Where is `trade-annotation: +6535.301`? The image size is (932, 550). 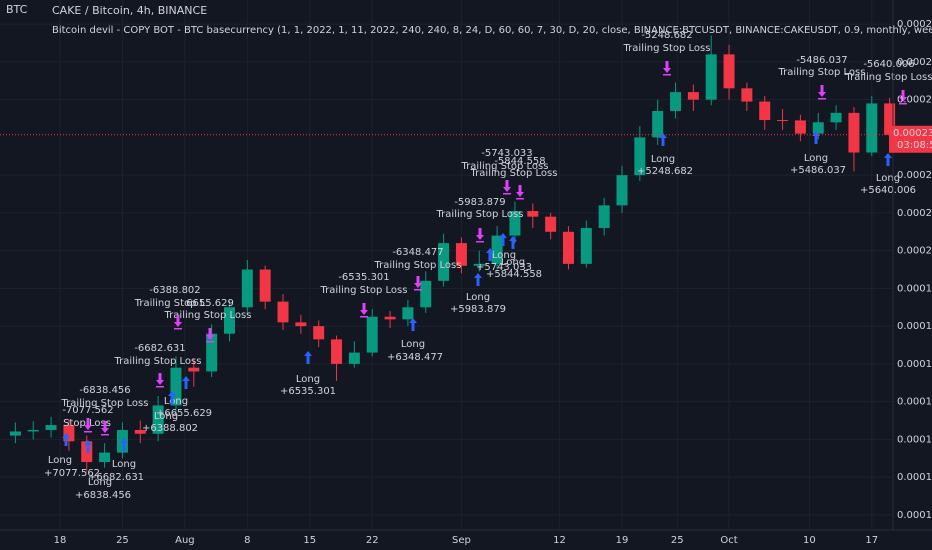
trade-annotation: +6535.301 is located at coordinates (308, 391).